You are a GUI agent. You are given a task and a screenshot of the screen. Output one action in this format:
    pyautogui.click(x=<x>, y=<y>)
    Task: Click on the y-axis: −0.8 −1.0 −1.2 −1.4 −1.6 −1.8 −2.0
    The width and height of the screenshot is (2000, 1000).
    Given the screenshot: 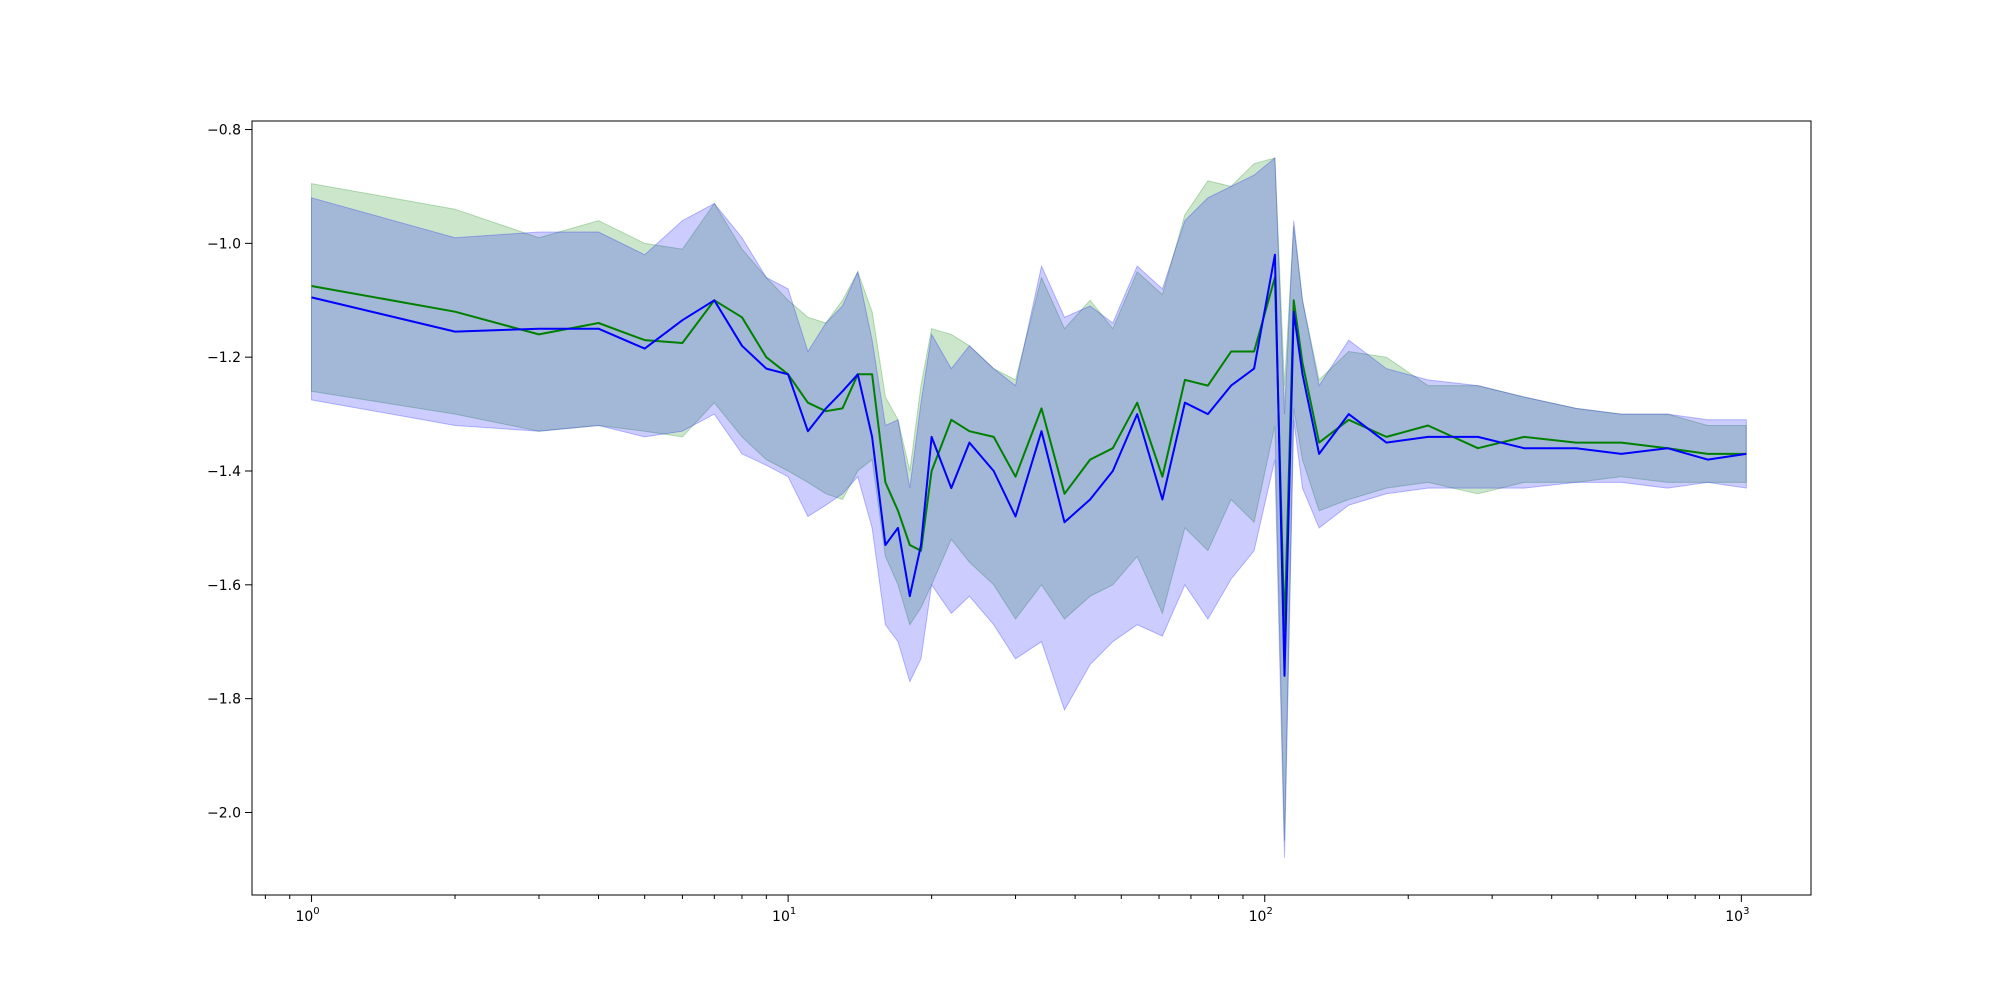 What is the action you would take?
    pyautogui.click(x=229, y=472)
    